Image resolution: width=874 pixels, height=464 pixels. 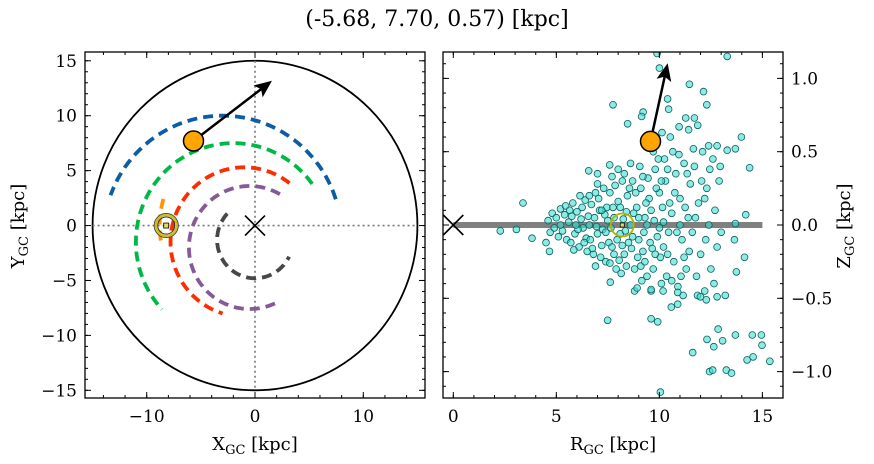 What do you see at coordinates (20, 227) in the screenshot?
I see `left-y-axis-label: YGC [kpc]` at bounding box center [20, 227].